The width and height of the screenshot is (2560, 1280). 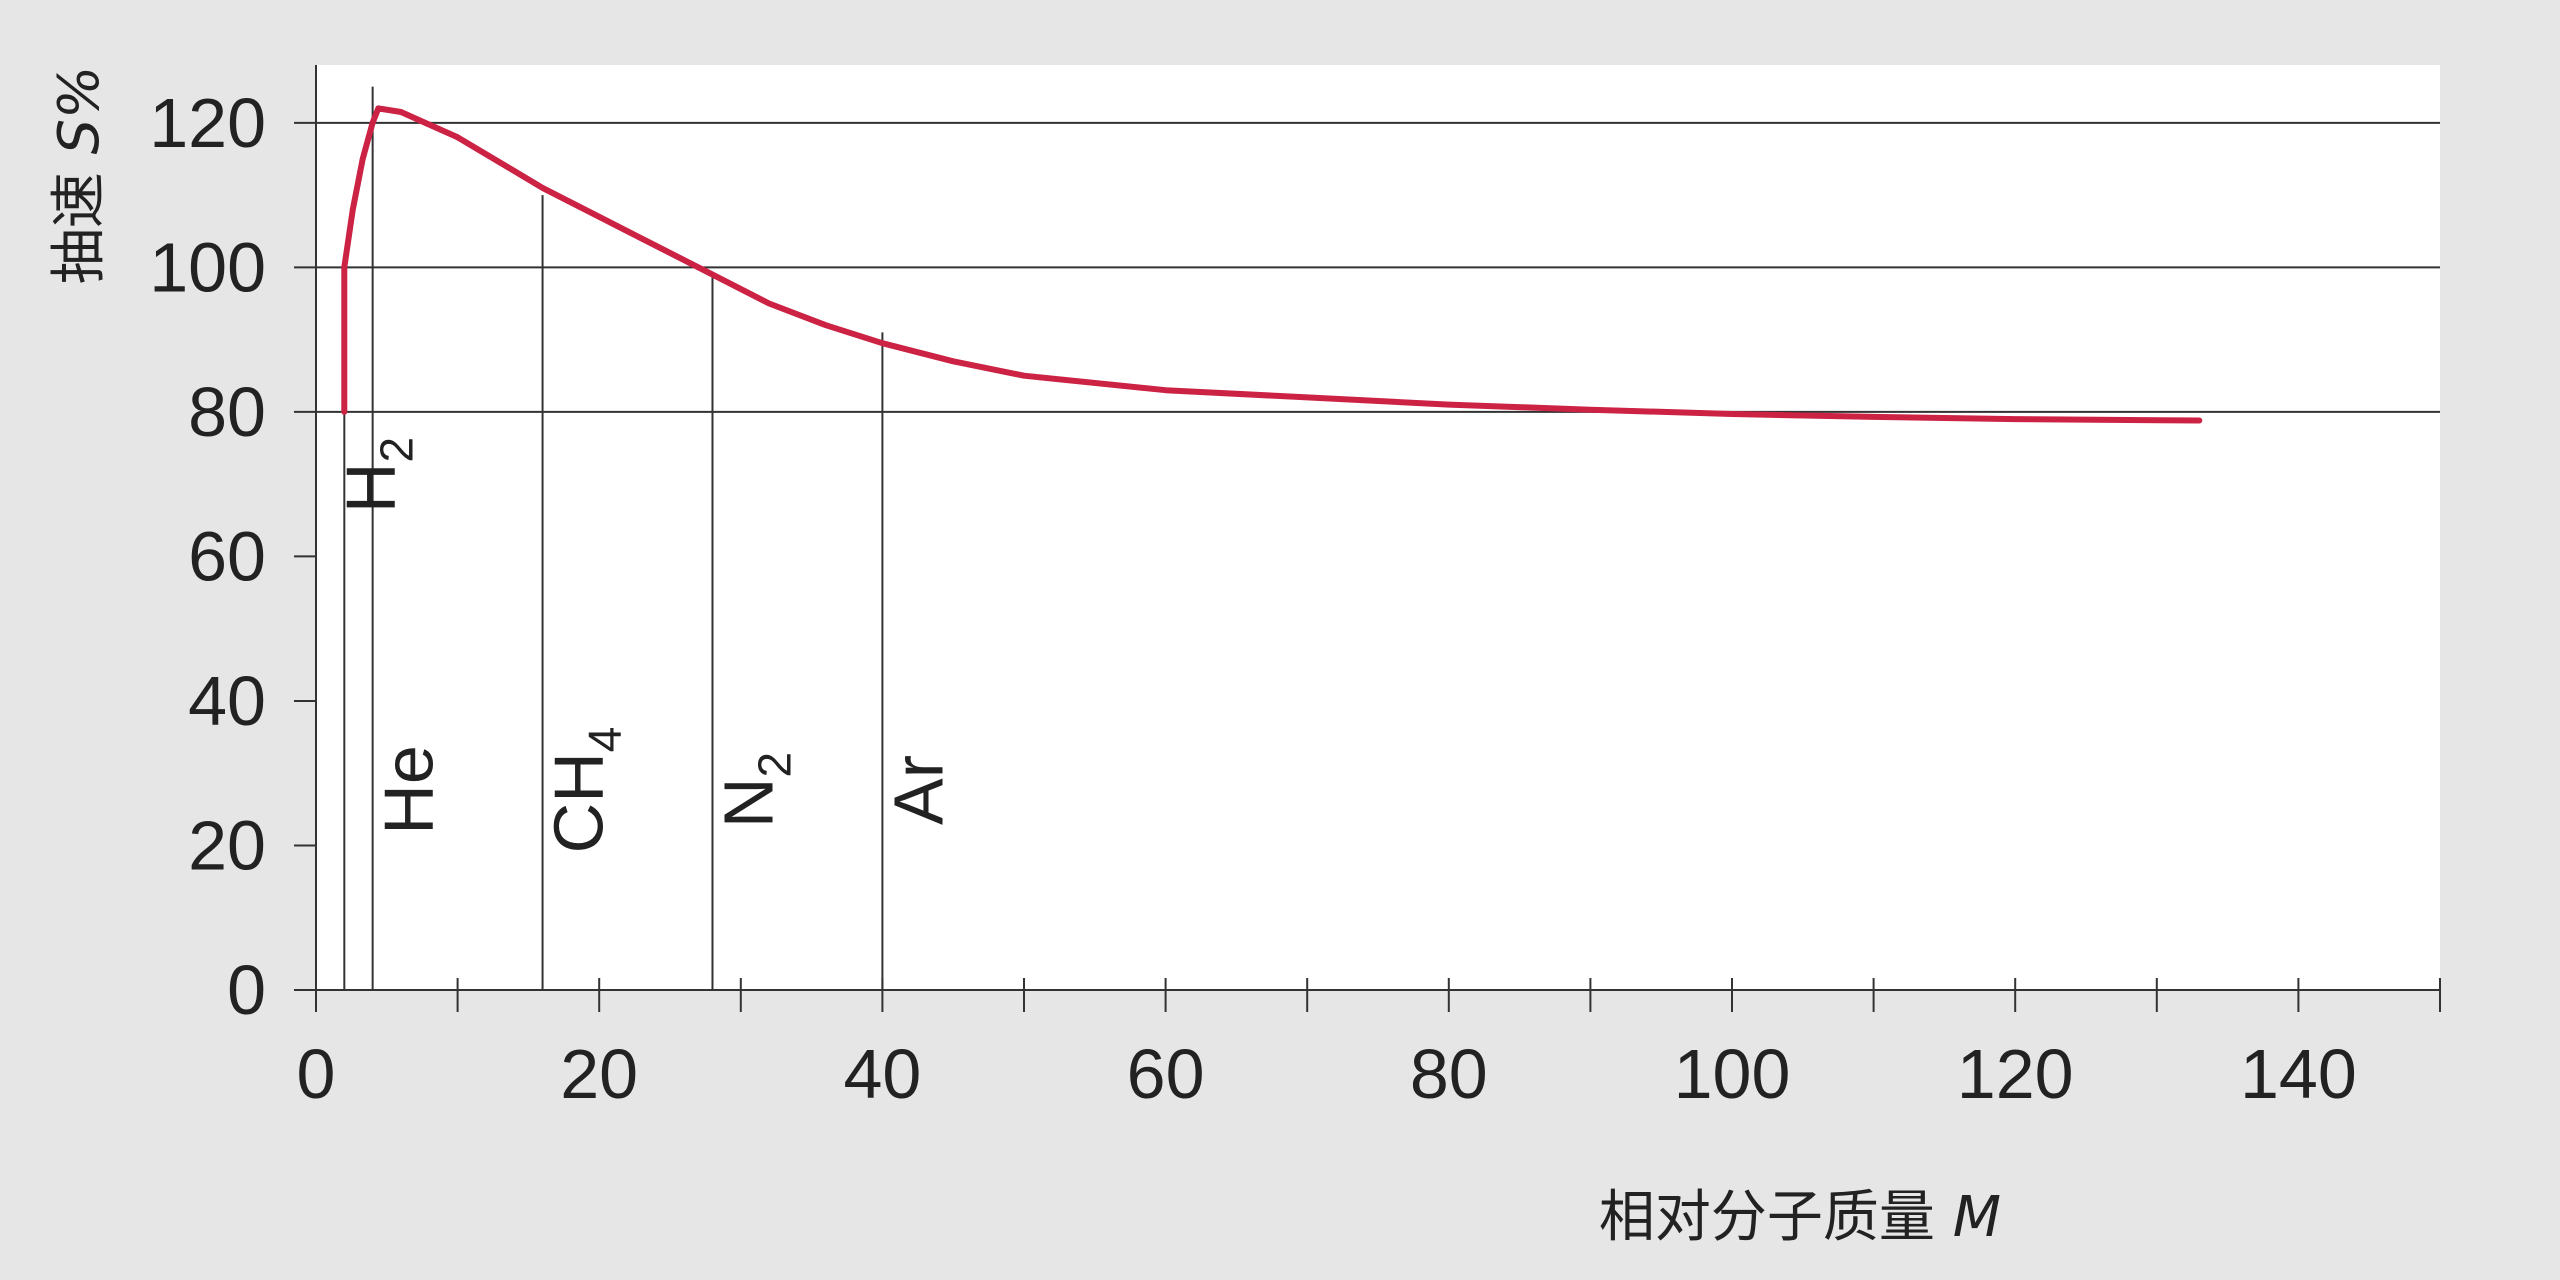 What do you see at coordinates (774, 765) in the screenshot?
I see `gas-label-sub-3: 2` at bounding box center [774, 765].